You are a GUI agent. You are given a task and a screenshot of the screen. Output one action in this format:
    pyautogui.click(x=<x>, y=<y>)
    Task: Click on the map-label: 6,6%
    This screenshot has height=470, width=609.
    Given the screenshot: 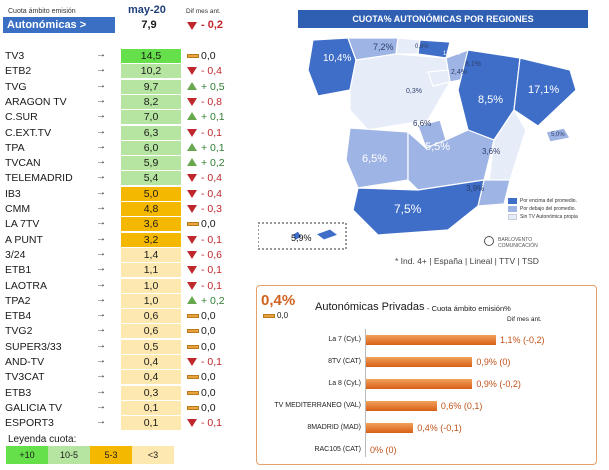 What is the action you would take?
    pyautogui.click(x=422, y=123)
    